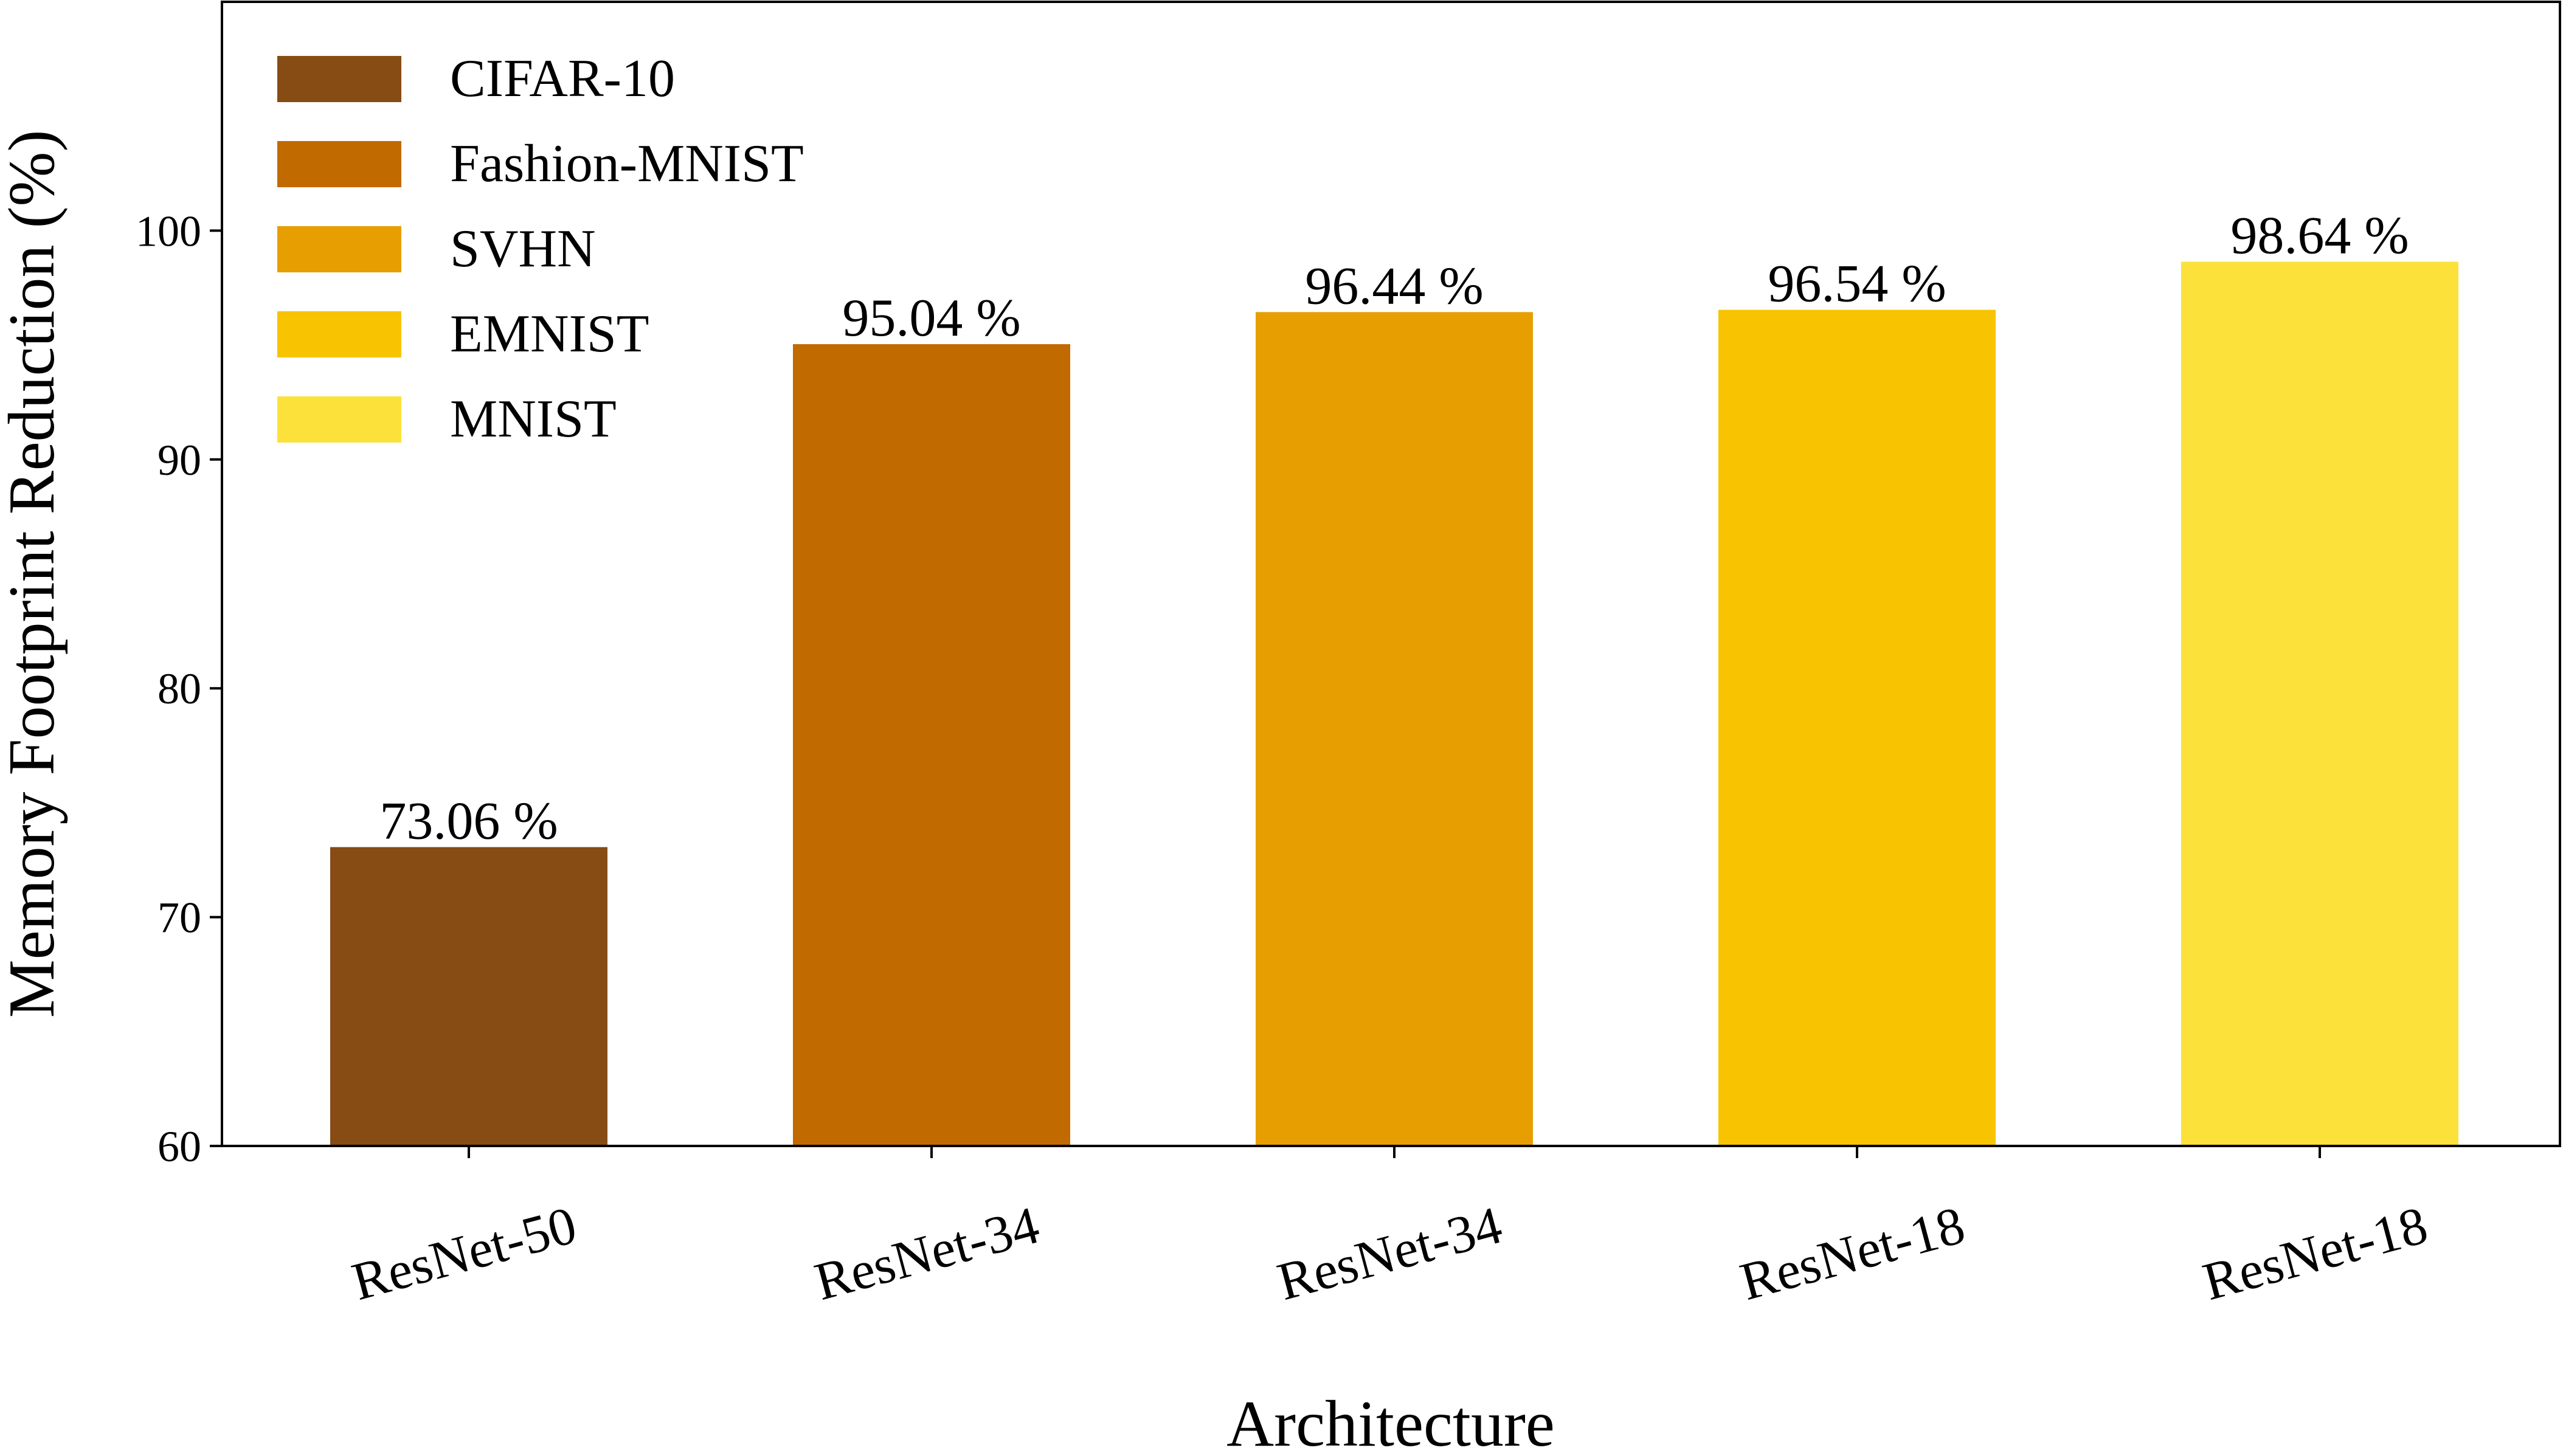 This screenshot has width=2563, height=1456. I want to click on legend: CIFAR-10 Fashion-MNIST SVHN EMNIST MNIST, so click(540, 249).